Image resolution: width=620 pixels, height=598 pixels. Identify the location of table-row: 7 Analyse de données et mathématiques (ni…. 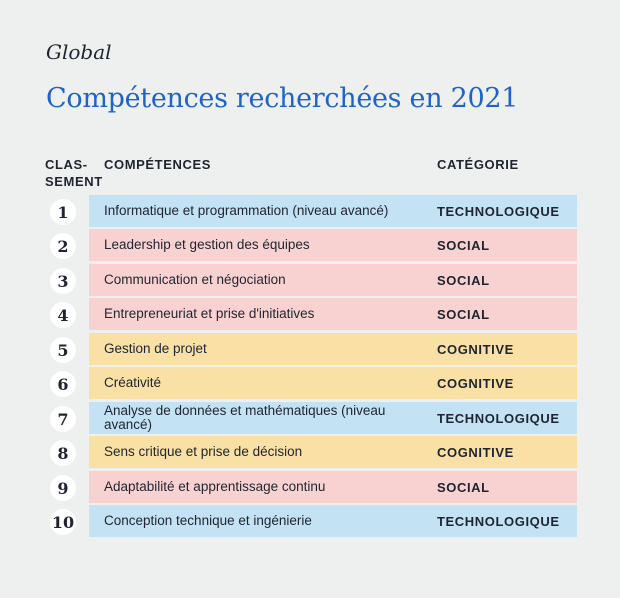
(310, 418).